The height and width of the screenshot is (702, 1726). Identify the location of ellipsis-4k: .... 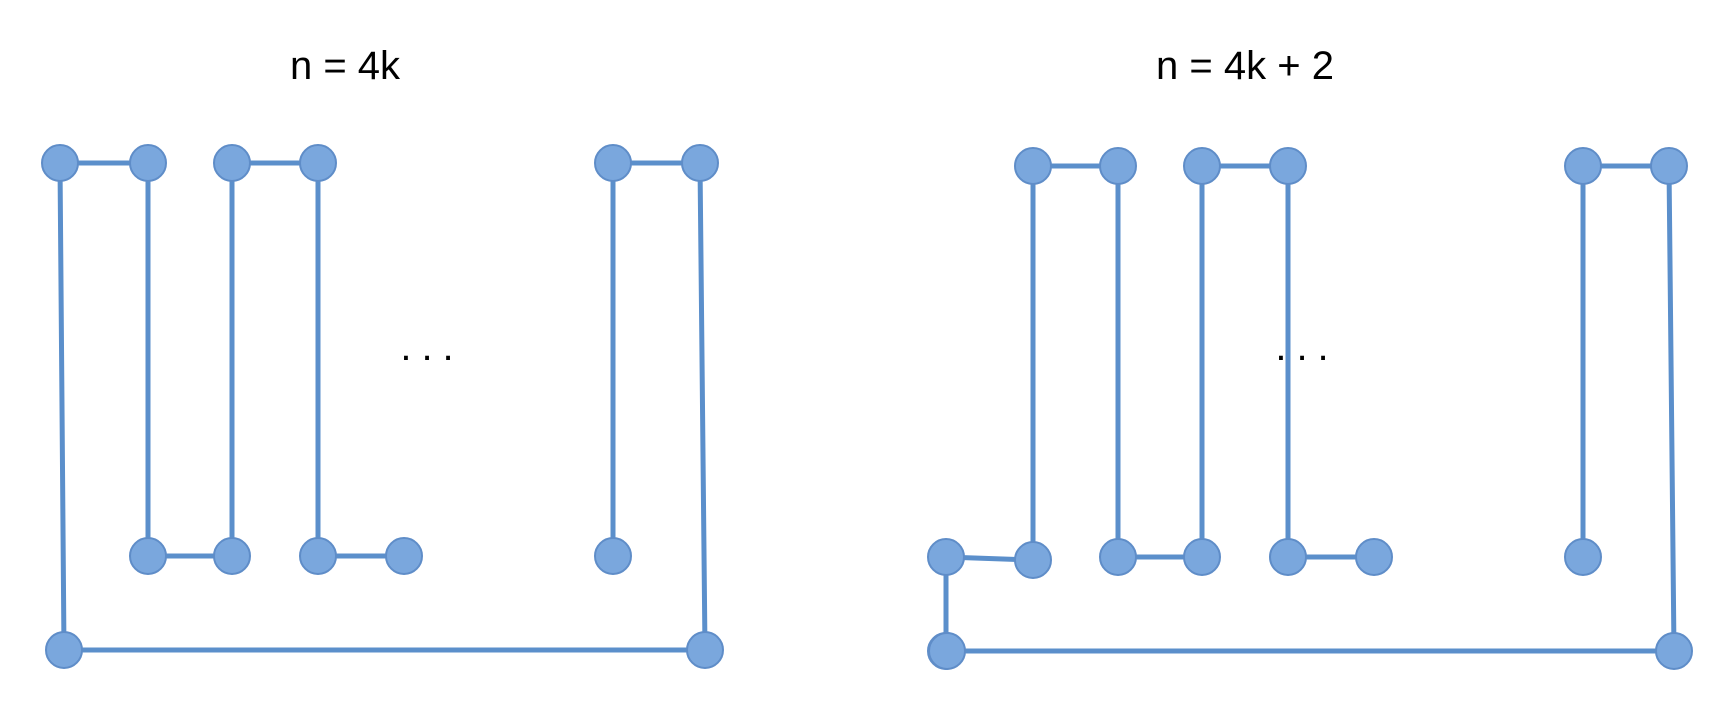
(432, 347).